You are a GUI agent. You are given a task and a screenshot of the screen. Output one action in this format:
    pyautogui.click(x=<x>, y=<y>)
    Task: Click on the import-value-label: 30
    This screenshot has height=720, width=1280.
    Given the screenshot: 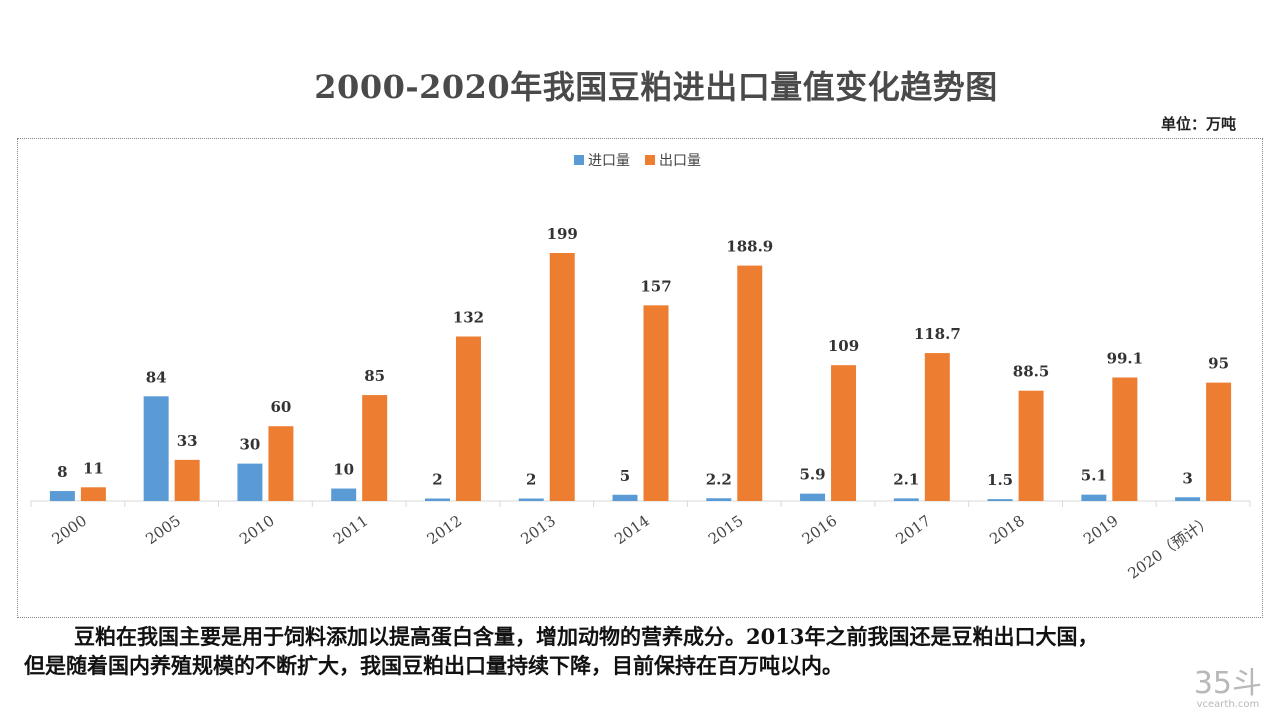 What is the action you would take?
    pyautogui.click(x=249, y=445)
    